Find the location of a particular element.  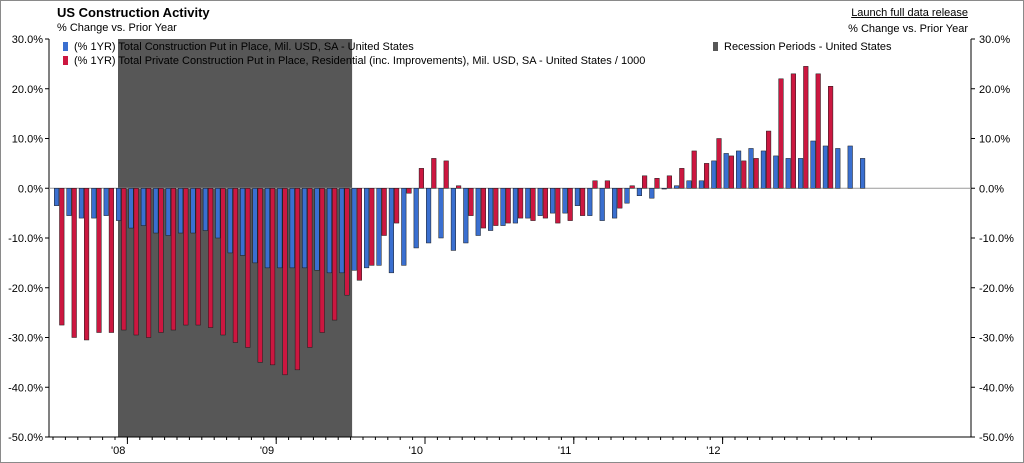

y-tick-label-right: -50.0% is located at coordinates (996, 438).